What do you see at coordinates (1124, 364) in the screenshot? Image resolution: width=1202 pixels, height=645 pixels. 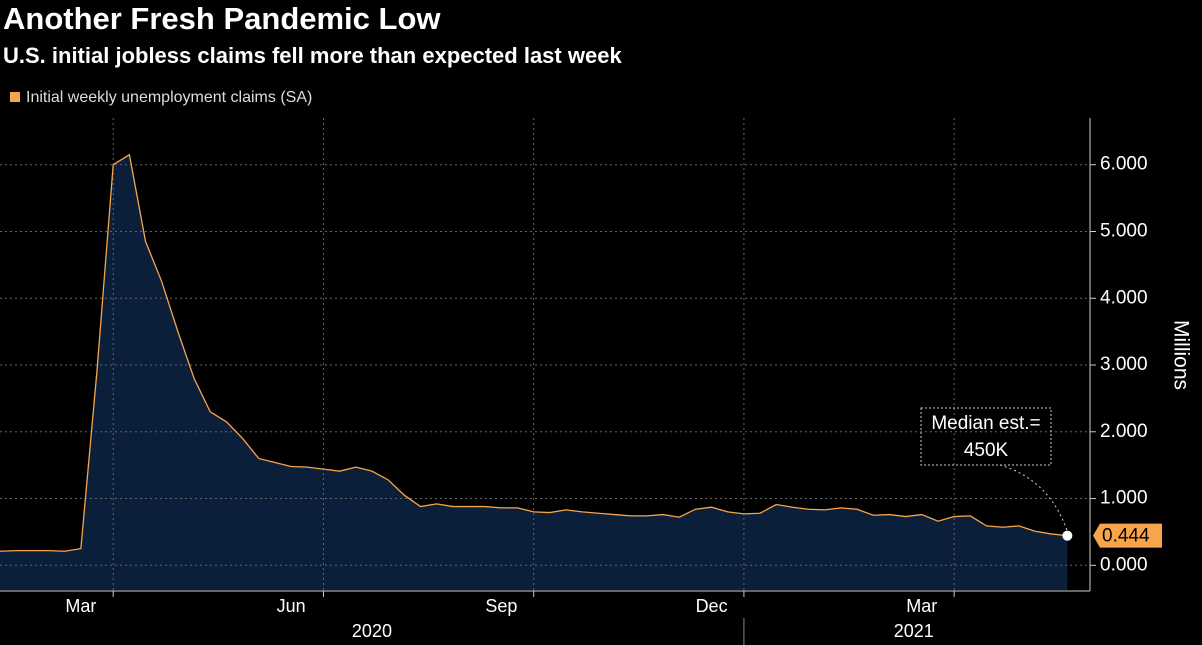 I see `y-tick-label: 3.000` at bounding box center [1124, 364].